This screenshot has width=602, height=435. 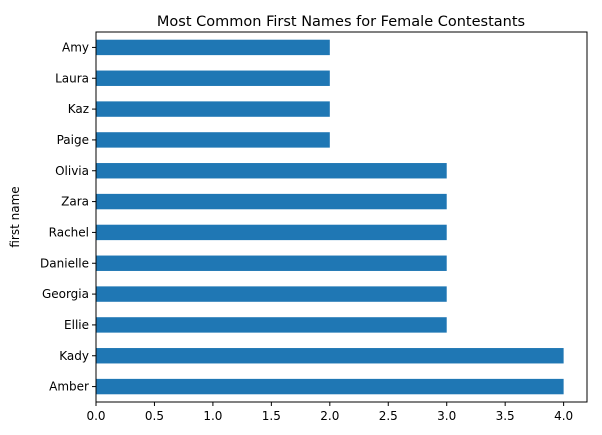 What do you see at coordinates (75, 202) in the screenshot?
I see `y-tick-label: Zara` at bounding box center [75, 202].